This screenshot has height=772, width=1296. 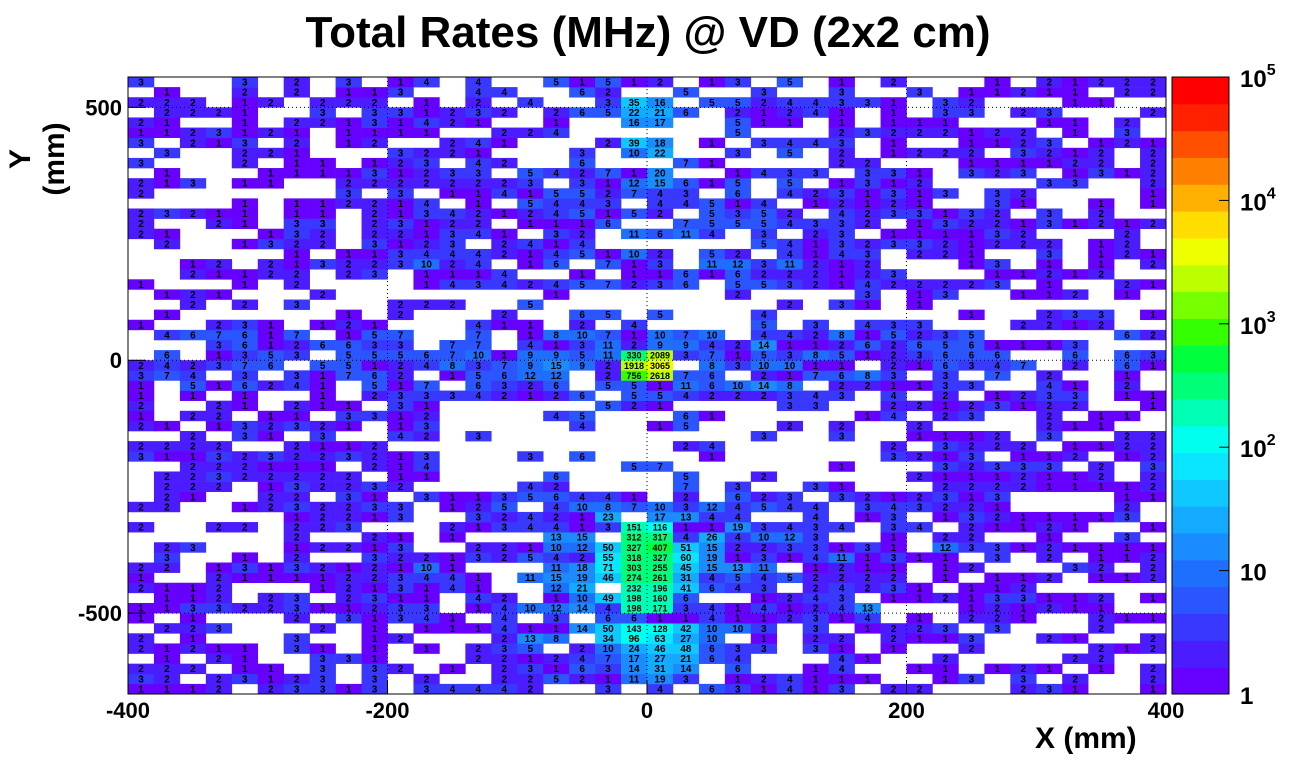 What do you see at coordinates (583, 588) in the screenshot?
I see `cell-value-label: 21` at bounding box center [583, 588].